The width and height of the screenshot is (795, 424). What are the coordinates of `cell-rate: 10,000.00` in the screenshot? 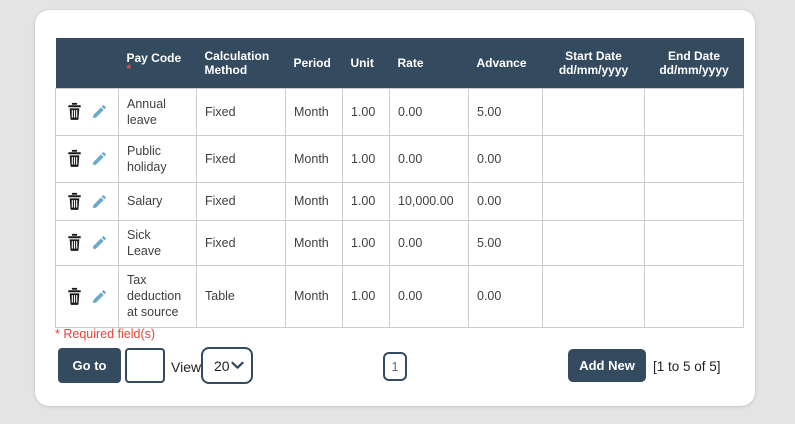 It's located at (429, 201).